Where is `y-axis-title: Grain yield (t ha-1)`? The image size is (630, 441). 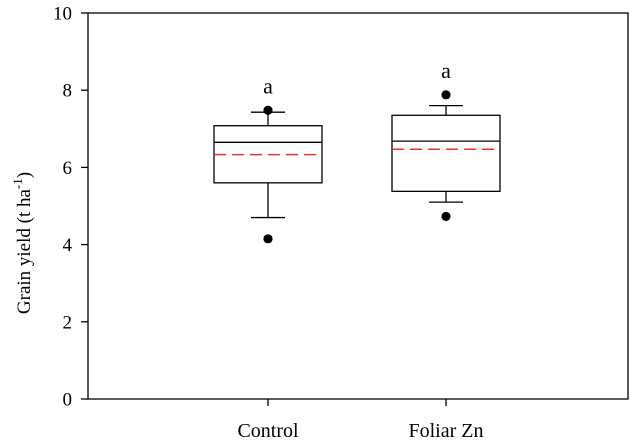
y-axis-title: Grain yield (t ha-1) is located at coordinates (22, 243).